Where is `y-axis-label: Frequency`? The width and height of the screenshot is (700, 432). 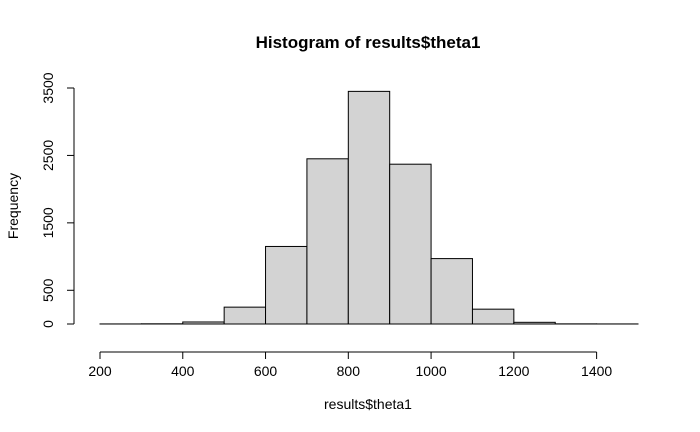 y-axis-label: Frequency is located at coordinates (13, 206).